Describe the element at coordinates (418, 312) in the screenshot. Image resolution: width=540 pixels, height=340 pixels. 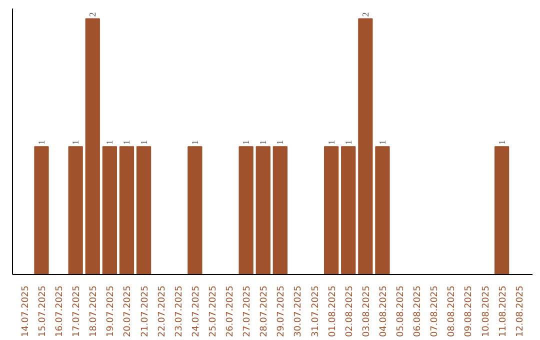
I see `x-tick-label: 06.08.2025` at that location.